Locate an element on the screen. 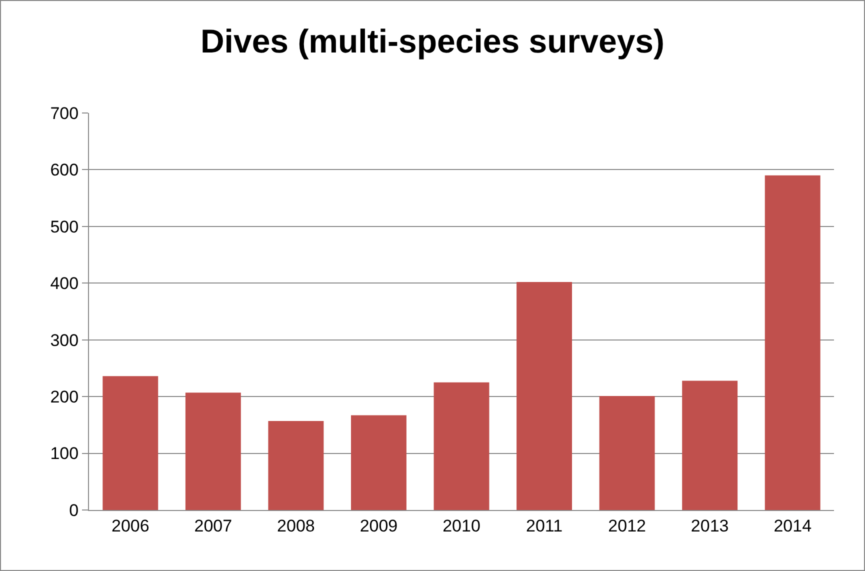 Image resolution: width=865 pixels, height=571 pixels. y-tick-label: 100 is located at coordinates (64, 454).